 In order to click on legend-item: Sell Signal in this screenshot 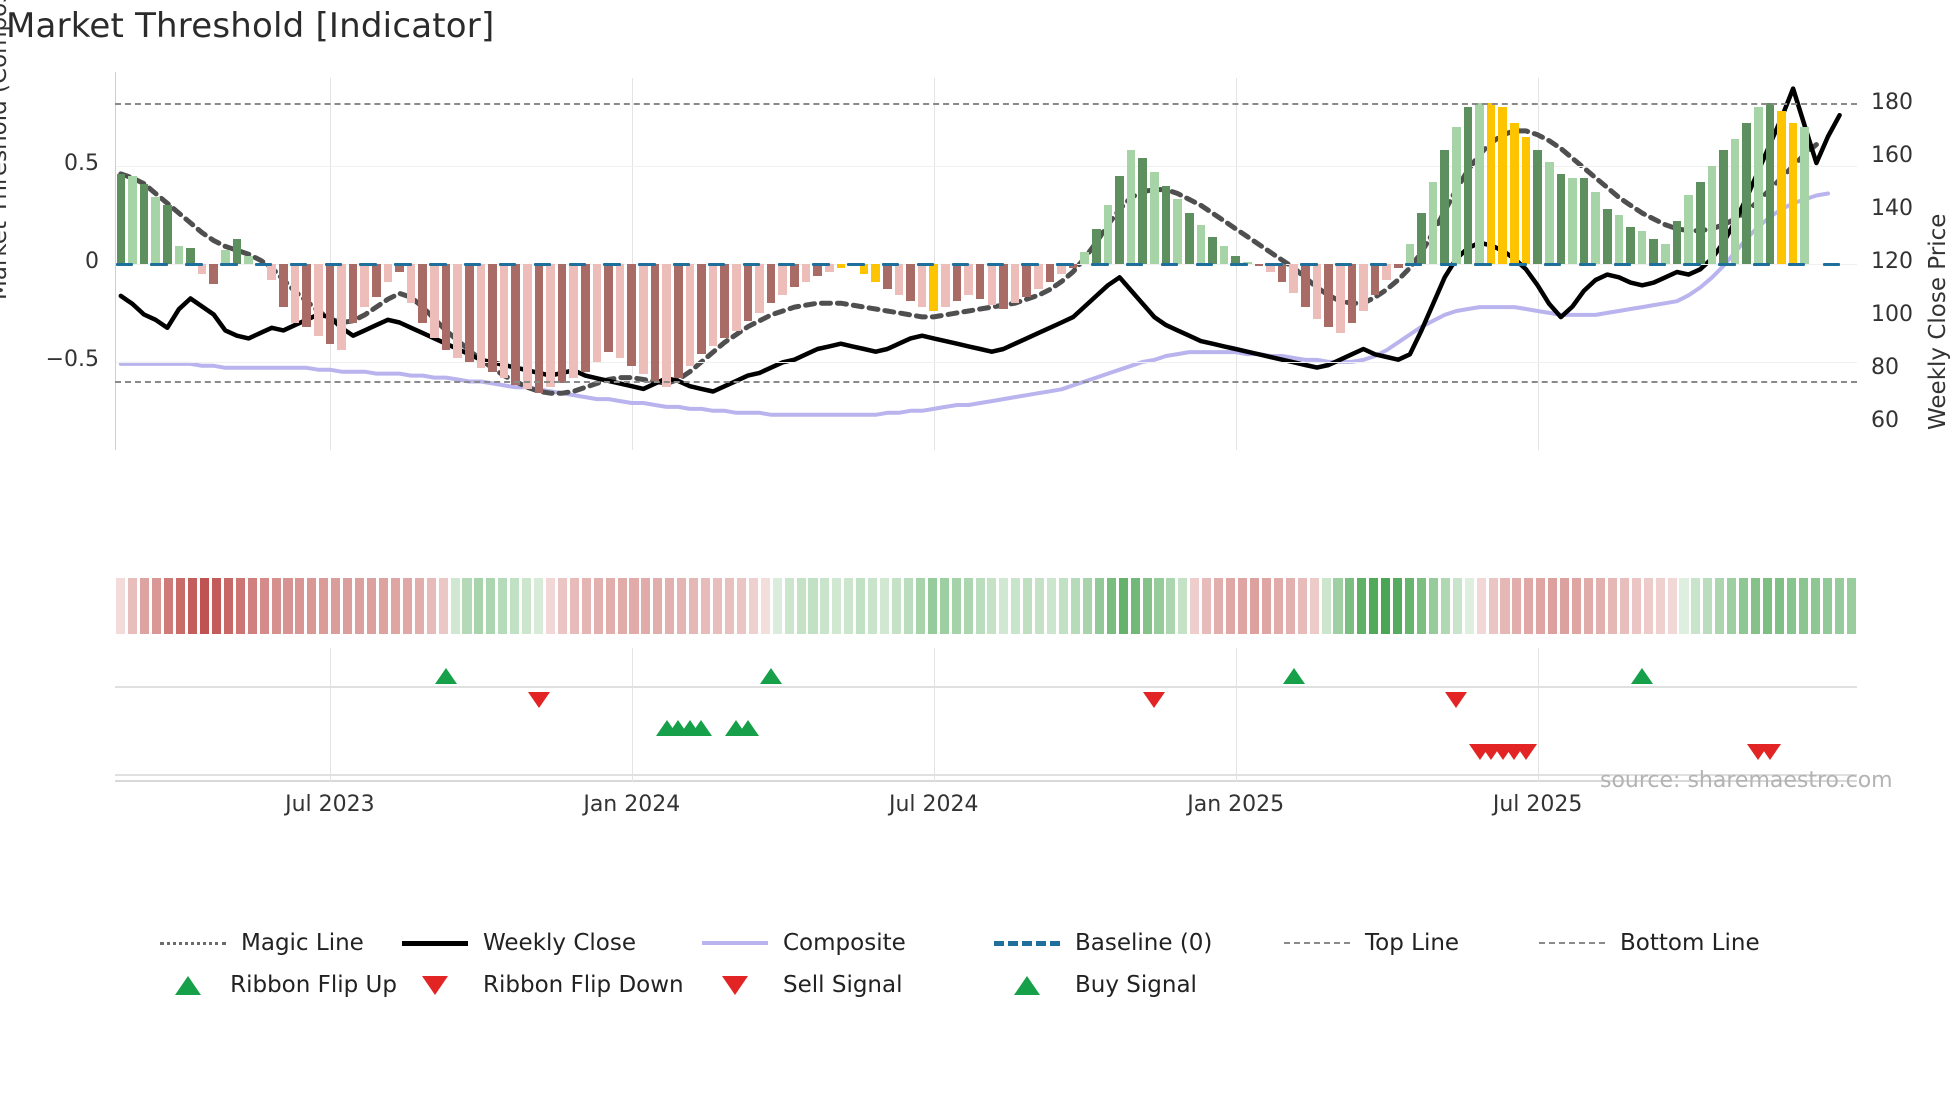, I will do `click(843, 985)`.